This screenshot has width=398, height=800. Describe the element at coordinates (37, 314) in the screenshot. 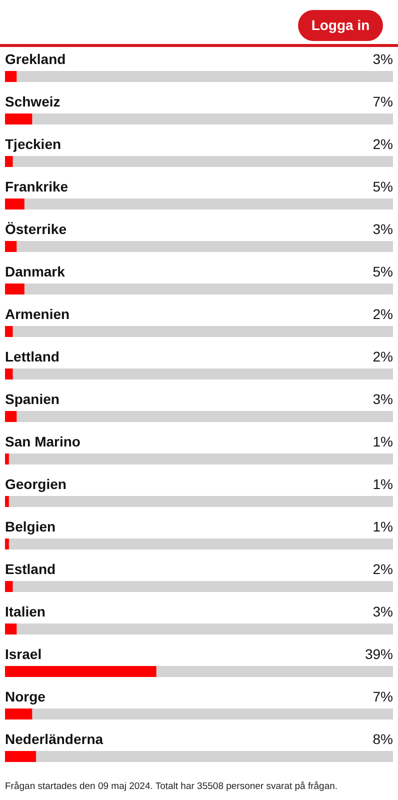

I see `y-tick-label: Armenien` at that location.